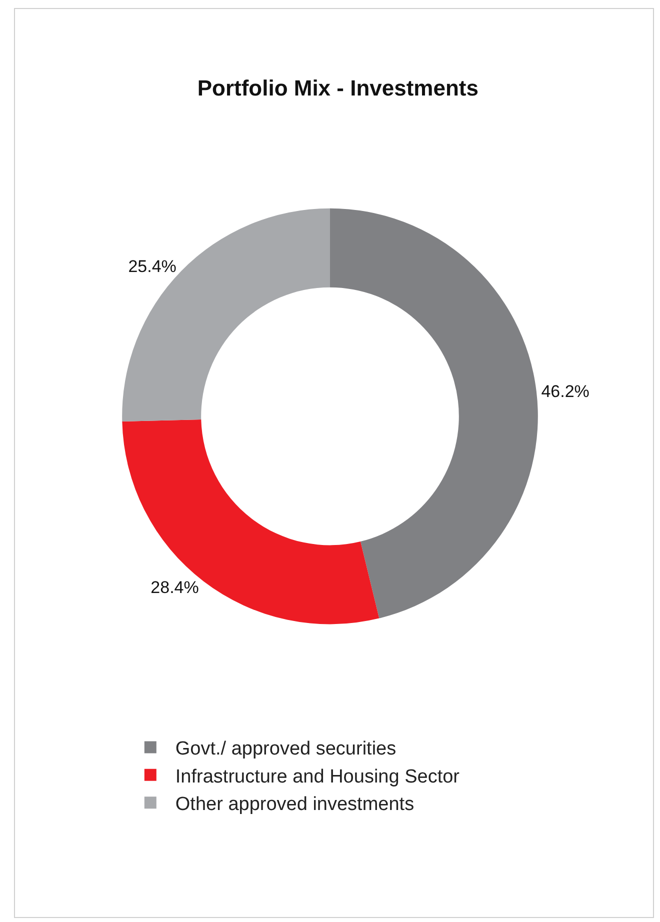 This screenshot has height=922, width=660. I want to click on legend-label: Infrastructure and Housing Sector, so click(317, 777).